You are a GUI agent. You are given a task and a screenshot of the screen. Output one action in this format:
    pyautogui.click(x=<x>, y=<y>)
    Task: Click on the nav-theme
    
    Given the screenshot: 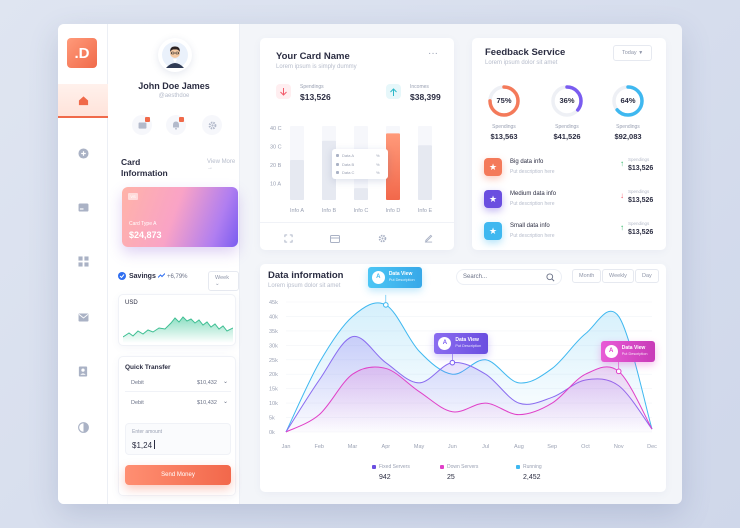 What is the action you would take?
    pyautogui.click(x=83, y=427)
    